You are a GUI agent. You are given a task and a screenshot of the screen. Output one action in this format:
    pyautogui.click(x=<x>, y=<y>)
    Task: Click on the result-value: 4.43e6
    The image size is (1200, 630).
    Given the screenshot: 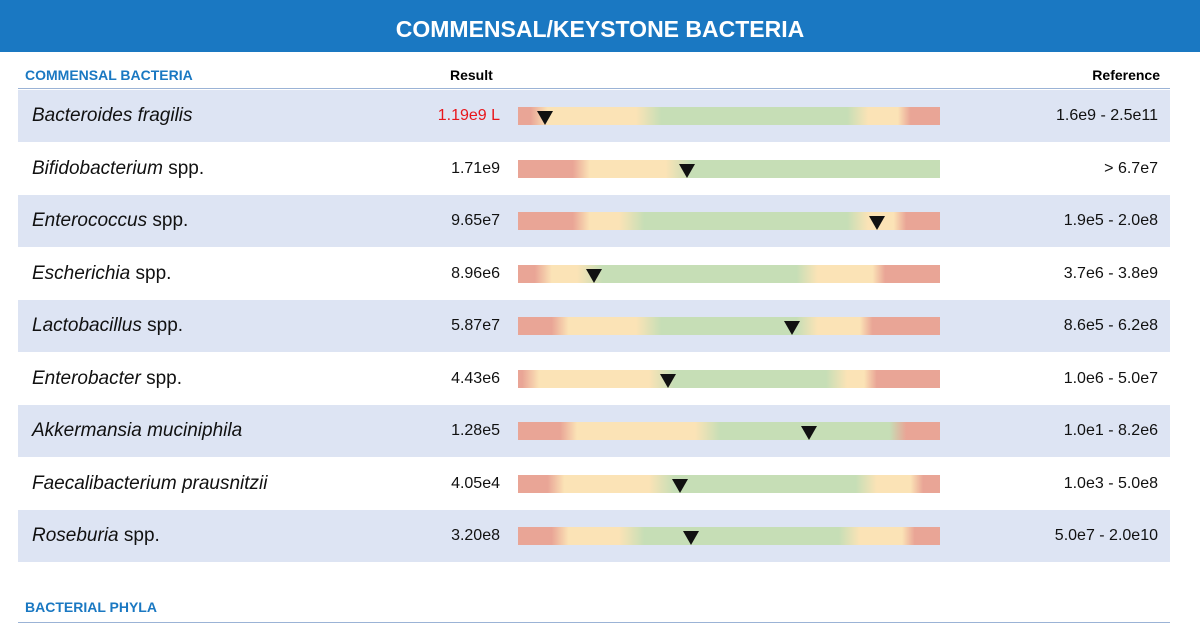 What is the action you would take?
    pyautogui.click(x=475, y=378)
    